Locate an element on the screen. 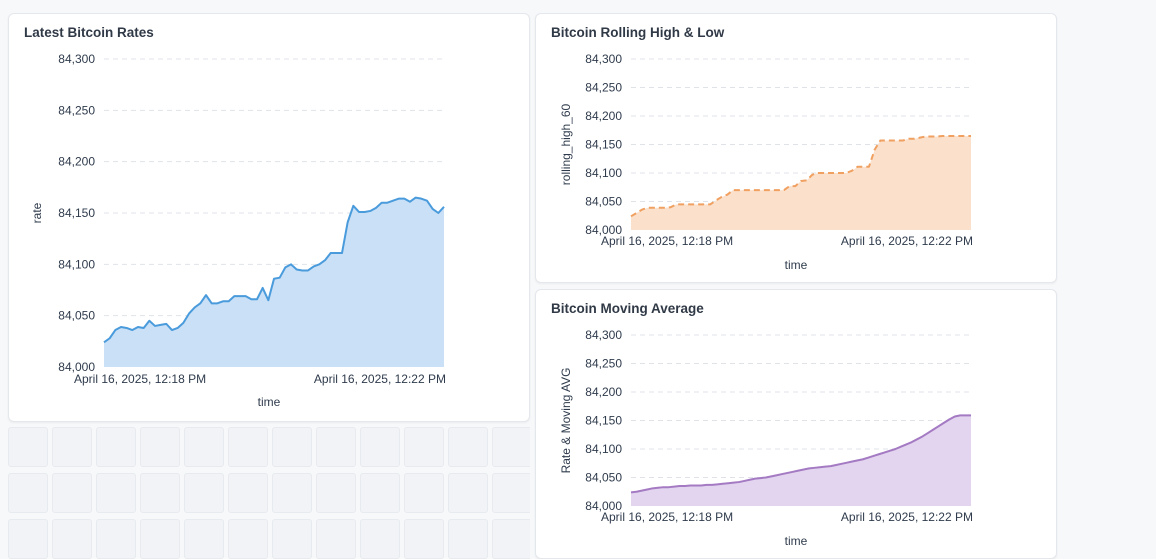  empty-dashboard-grid is located at coordinates (269, 493).